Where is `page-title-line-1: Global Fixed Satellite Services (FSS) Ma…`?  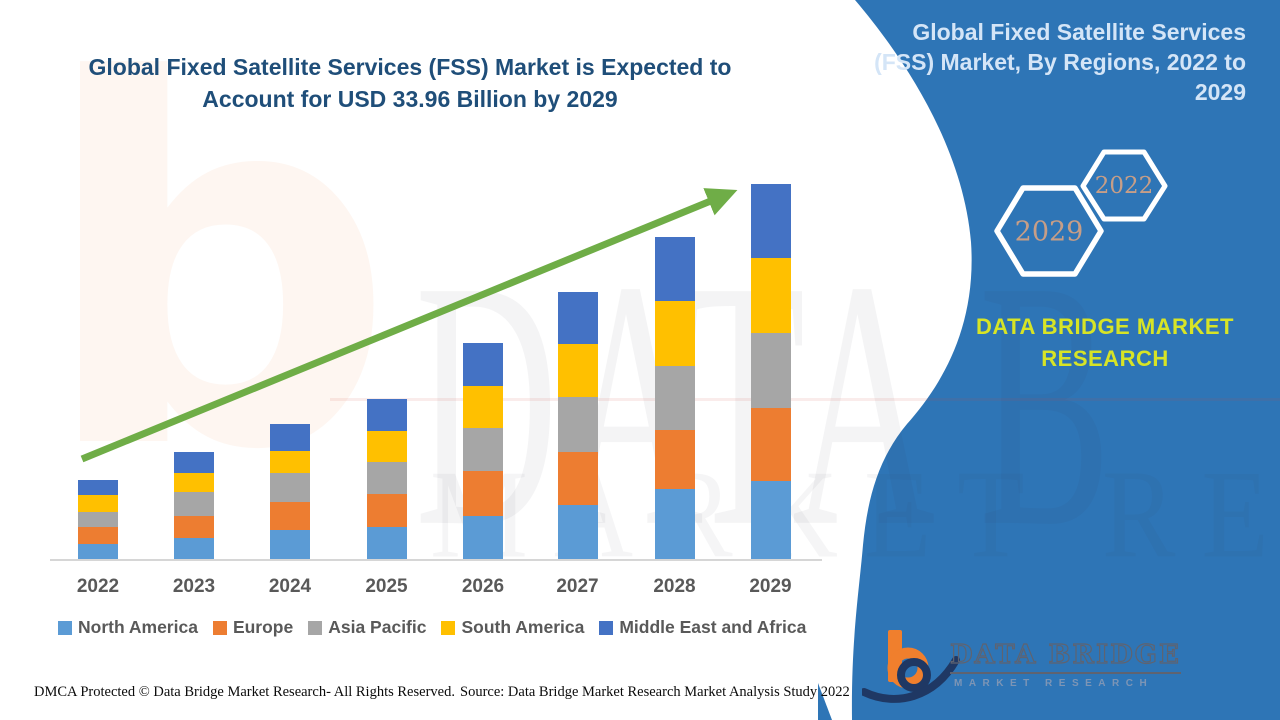
page-title-line-1: Global Fixed Satellite Services (FSS) Ma… is located at coordinates (410, 67).